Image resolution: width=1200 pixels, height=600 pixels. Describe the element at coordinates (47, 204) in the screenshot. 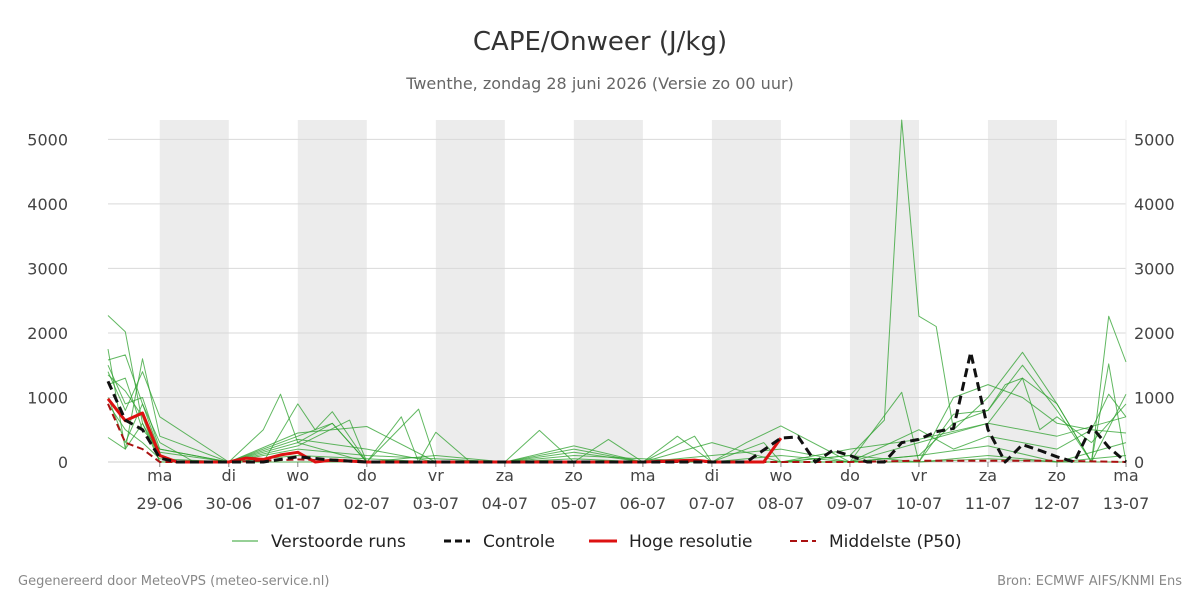

I see `y-tick-label-left-4000: 4000` at that location.